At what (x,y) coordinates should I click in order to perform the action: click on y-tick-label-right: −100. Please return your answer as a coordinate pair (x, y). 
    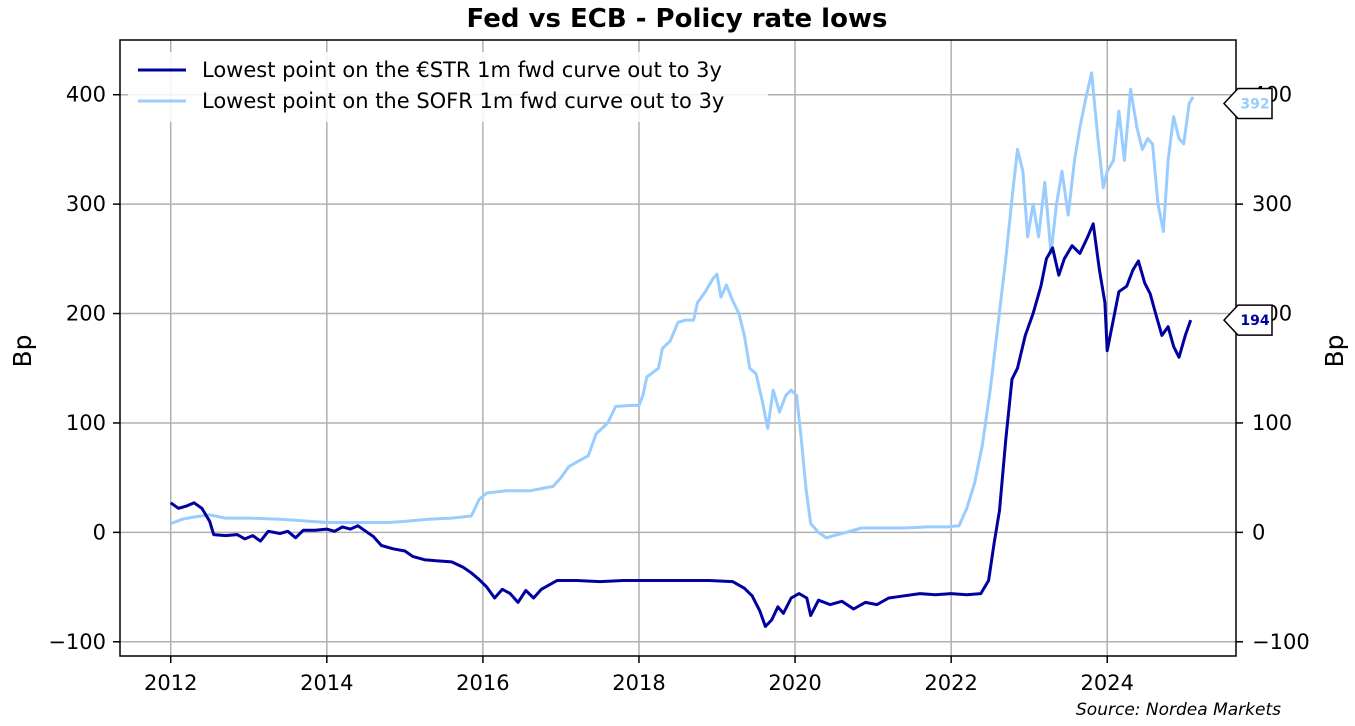
    Looking at the image, I should click on (1281, 642).